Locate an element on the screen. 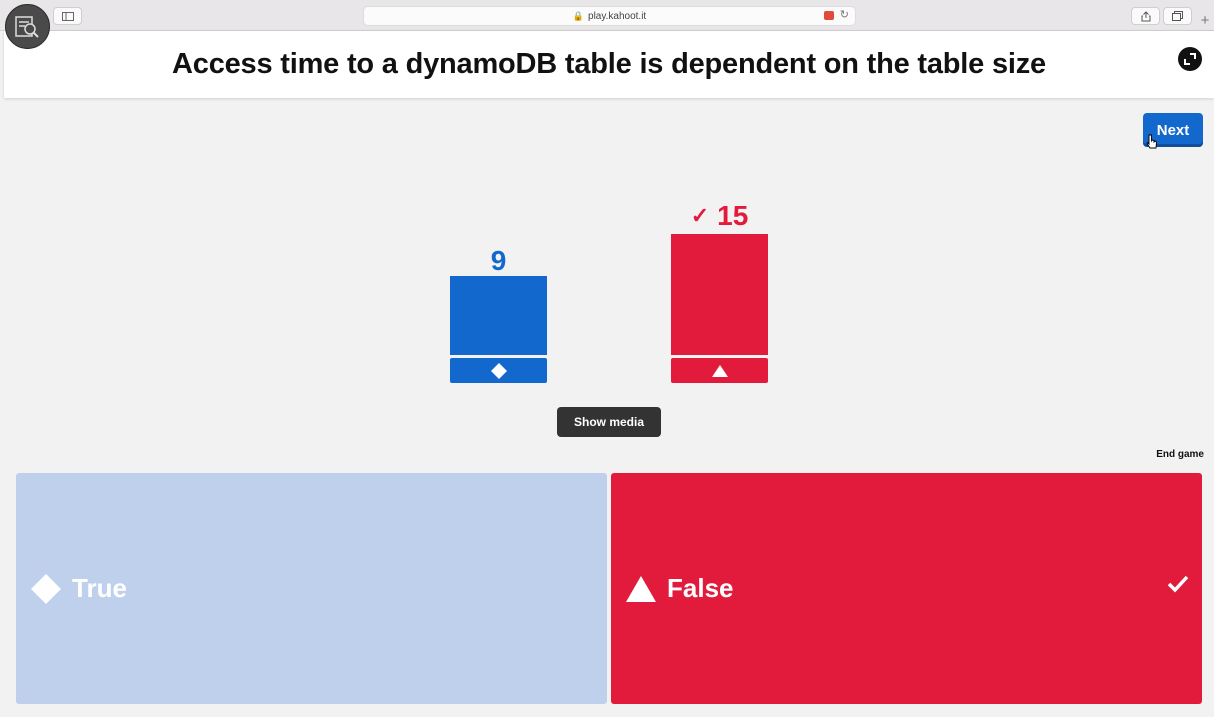 The height and width of the screenshot is (717, 1214). answer-count-false: 15 is located at coordinates (733, 215).